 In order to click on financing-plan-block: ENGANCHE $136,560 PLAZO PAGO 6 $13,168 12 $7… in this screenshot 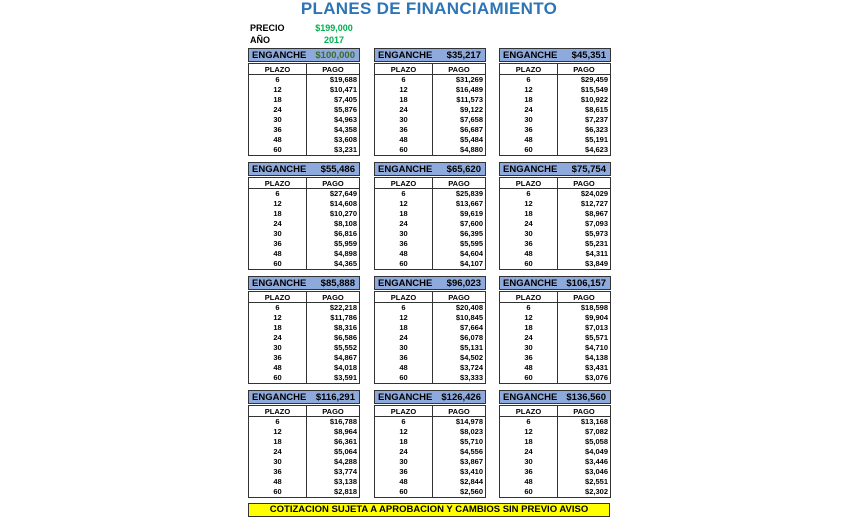, I will do `click(555, 444)`.